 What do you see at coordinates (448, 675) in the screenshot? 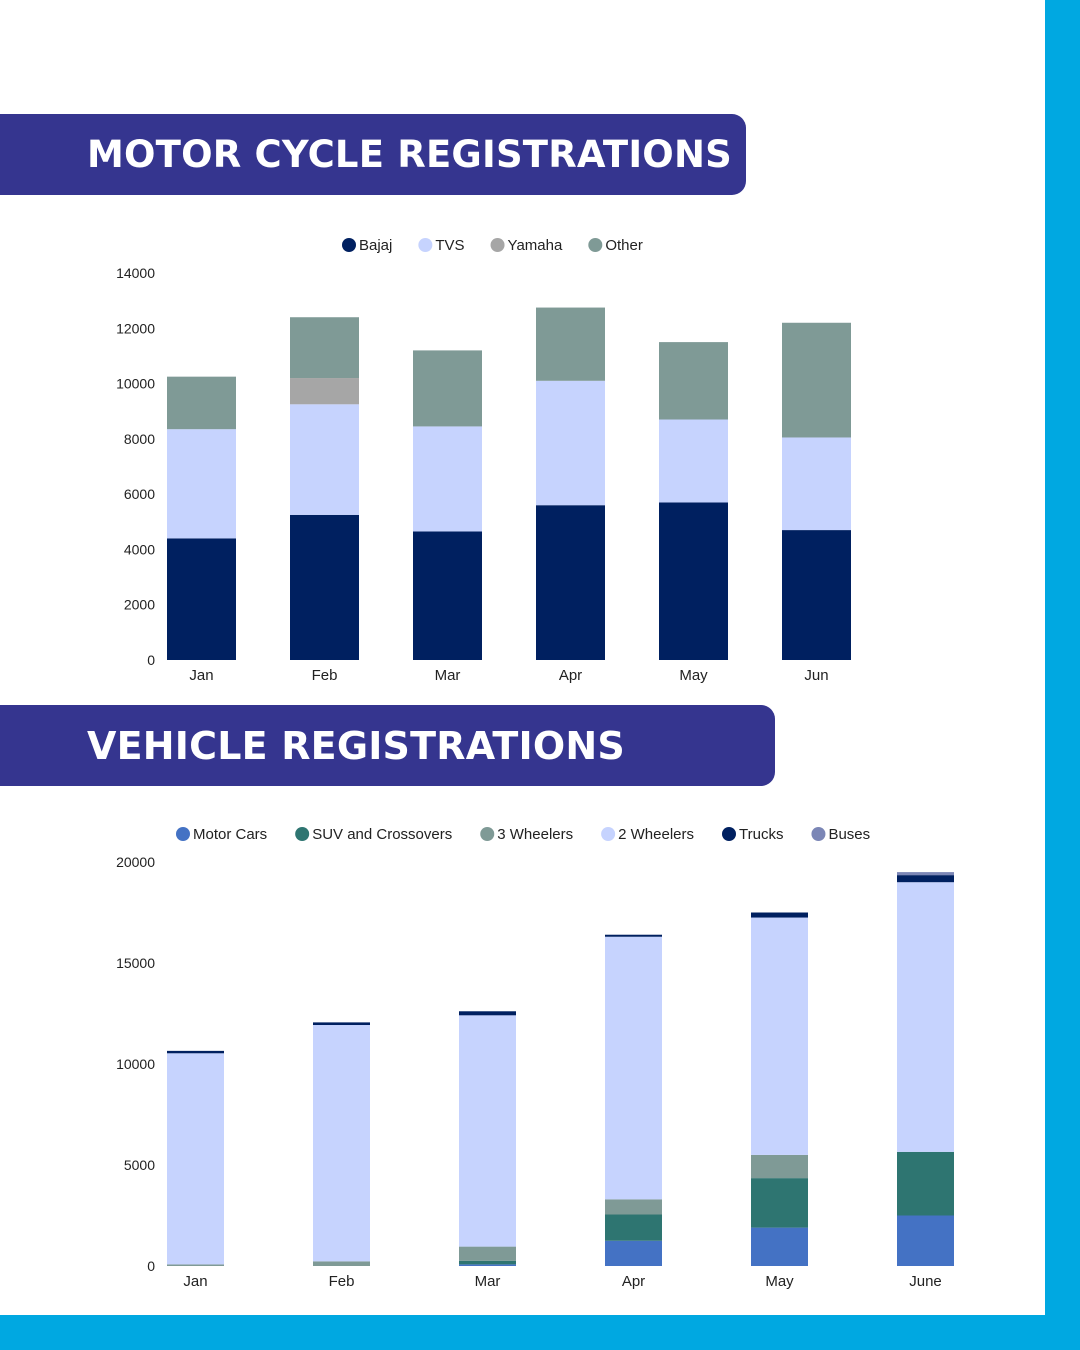
I see `motorcycle-x-tick-label: Mar` at bounding box center [448, 675].